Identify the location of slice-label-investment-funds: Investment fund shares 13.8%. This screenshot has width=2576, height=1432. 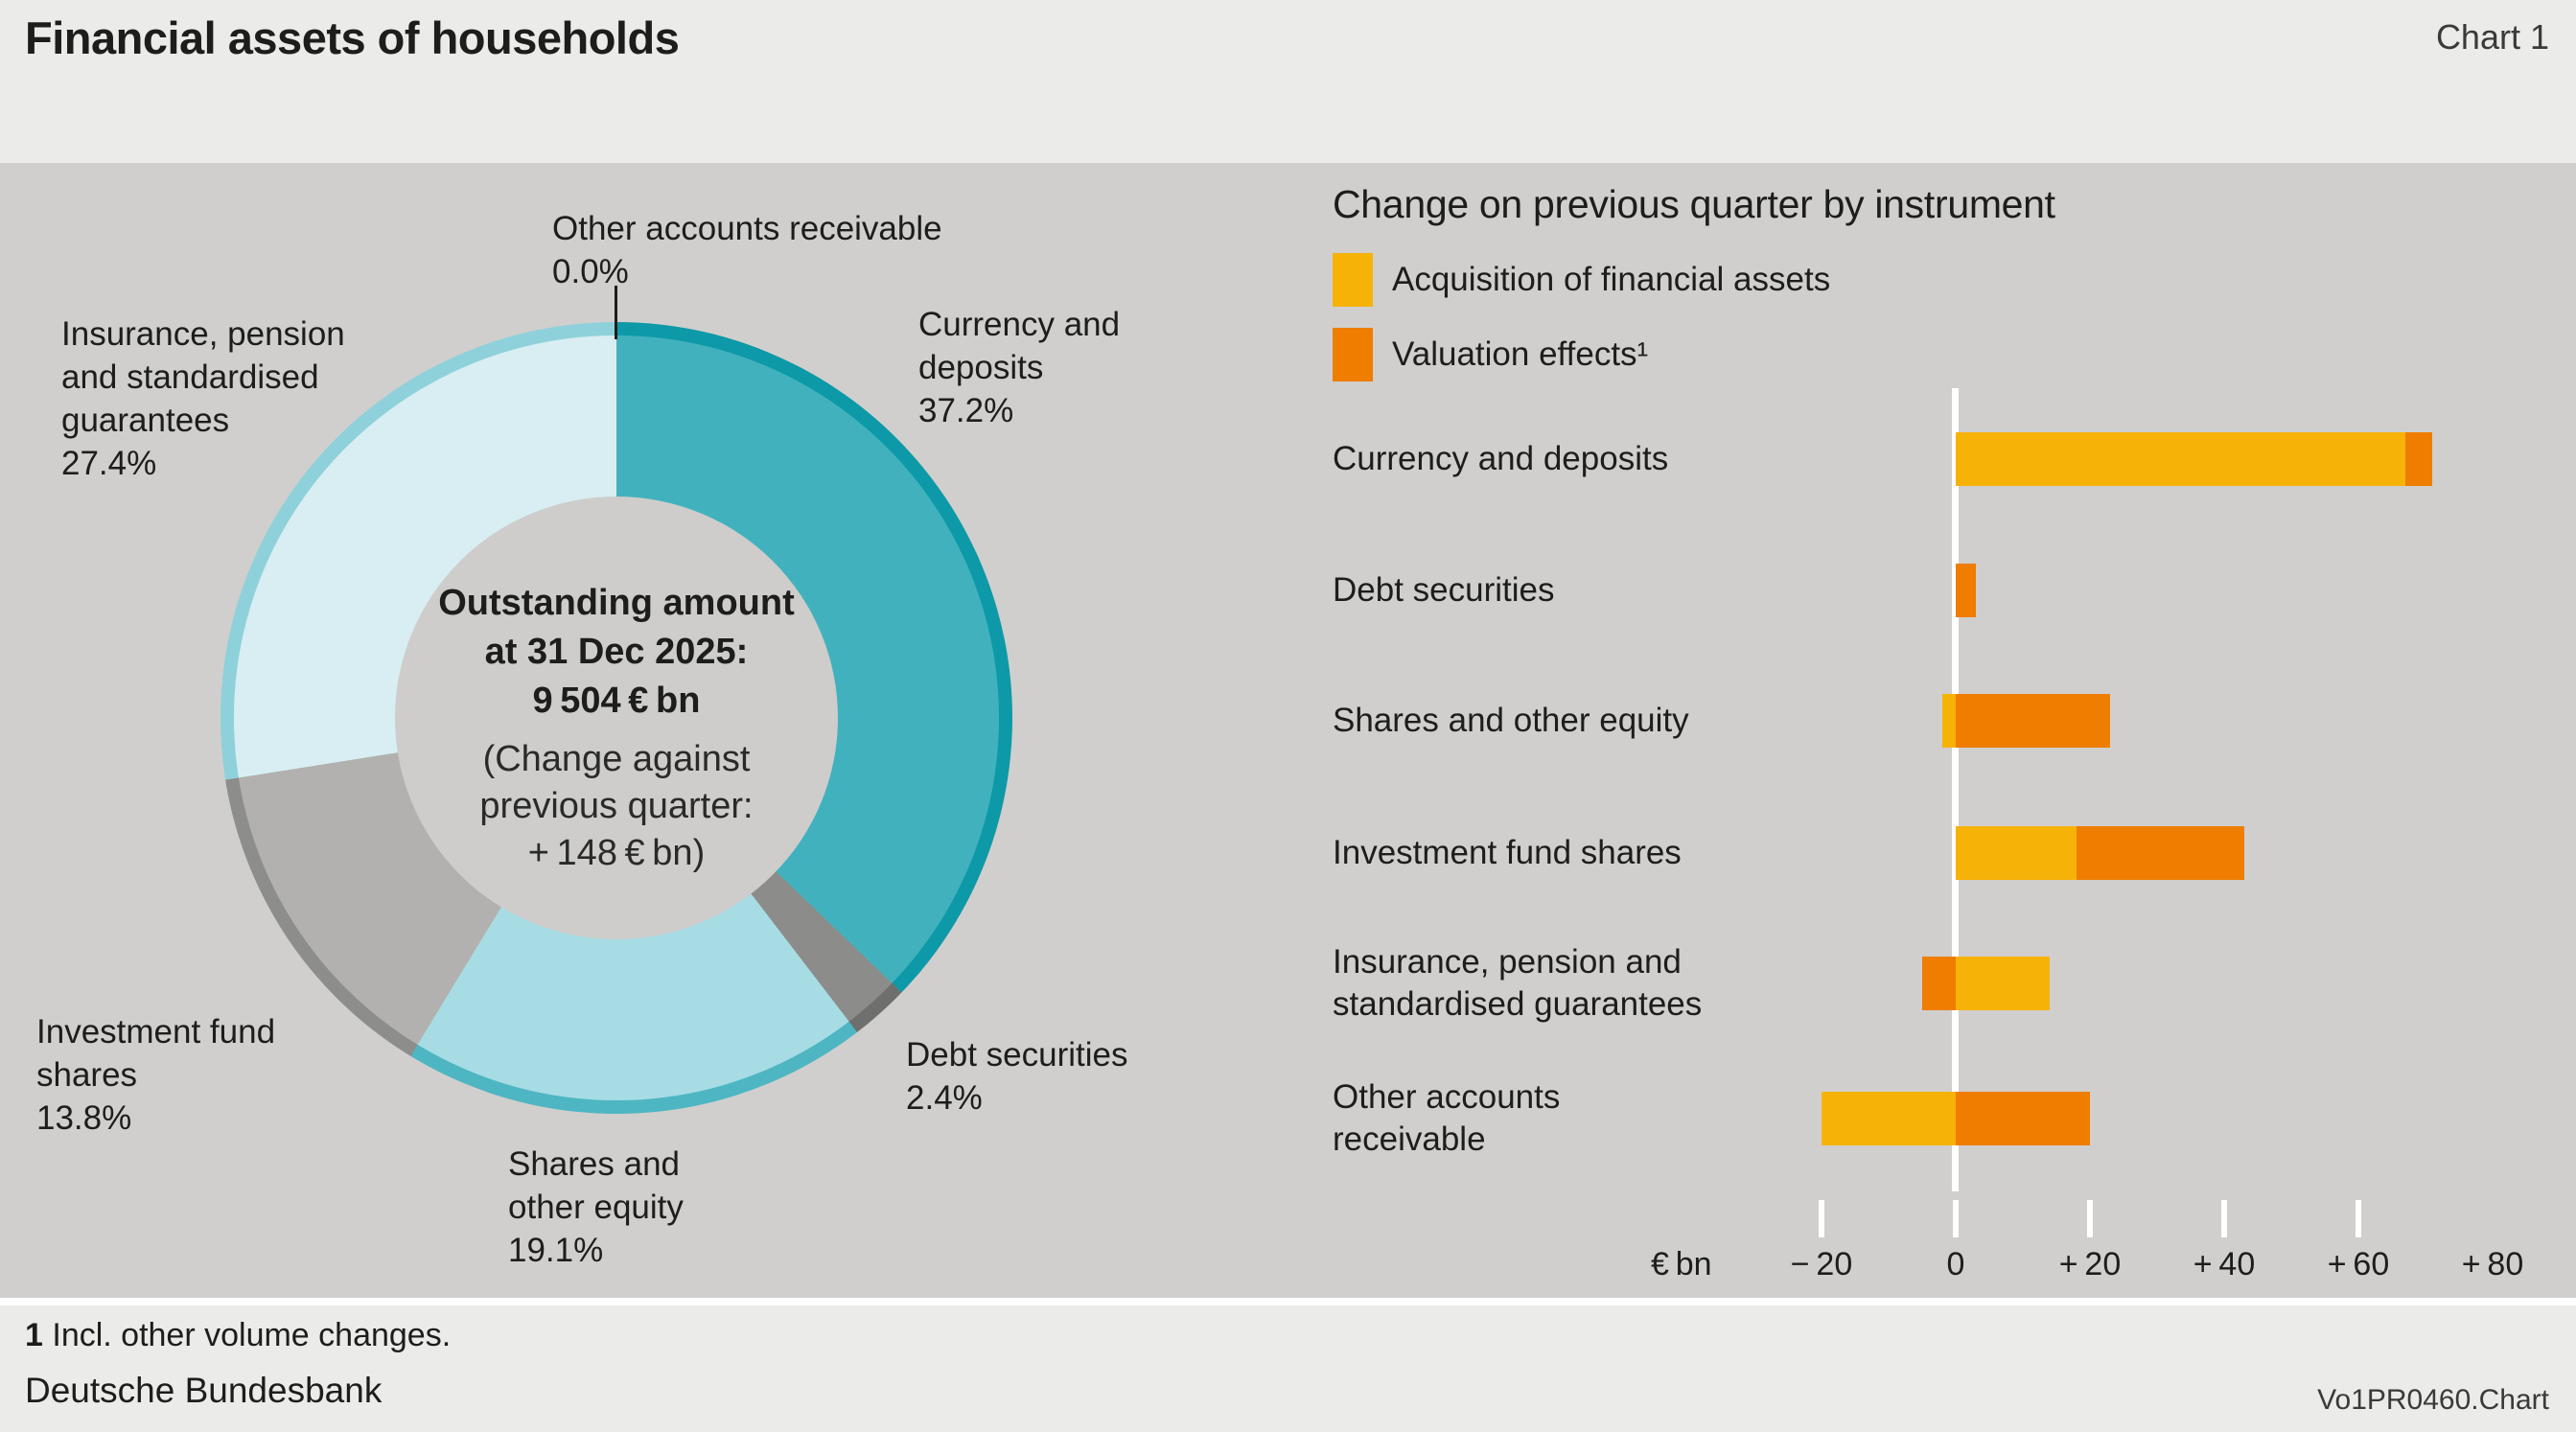
(156, 1075).